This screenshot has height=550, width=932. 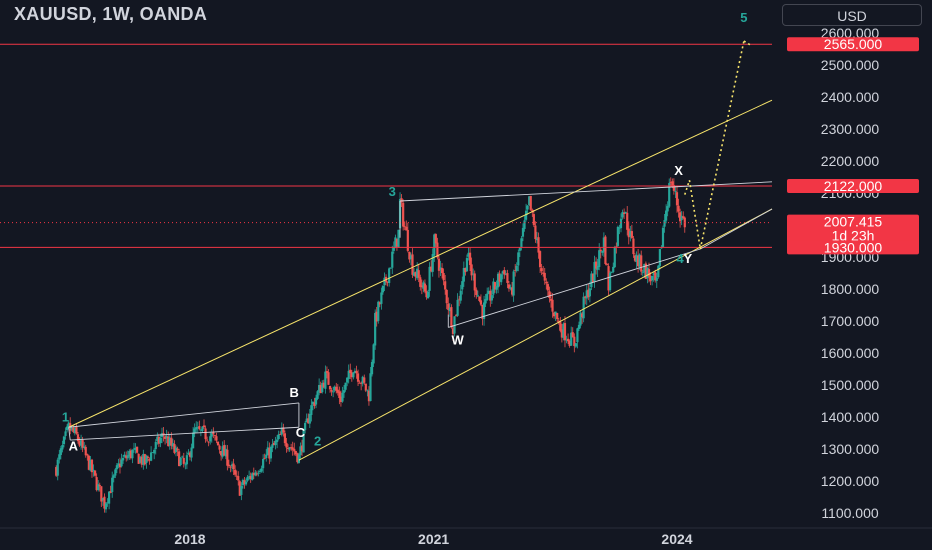 I want to click on price-tick-label: 2300.000, so click(x=850, y=129).